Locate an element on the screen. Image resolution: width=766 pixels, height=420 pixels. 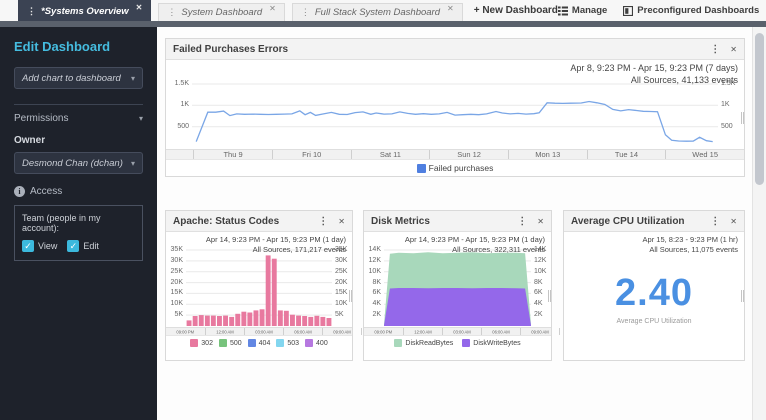
tab-full-stack-system-dashboard: ⋮ Full Stack System Dashboard ✕ is located at coordinates (377, 12).